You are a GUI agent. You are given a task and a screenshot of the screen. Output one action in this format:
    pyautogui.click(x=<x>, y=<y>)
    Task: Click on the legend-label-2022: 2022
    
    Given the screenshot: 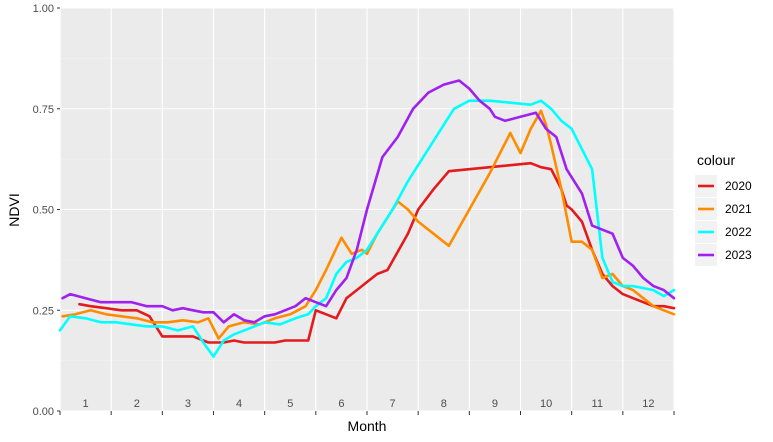 What is the action you would take?
    pyautogui.click(x=738, y=232)
    